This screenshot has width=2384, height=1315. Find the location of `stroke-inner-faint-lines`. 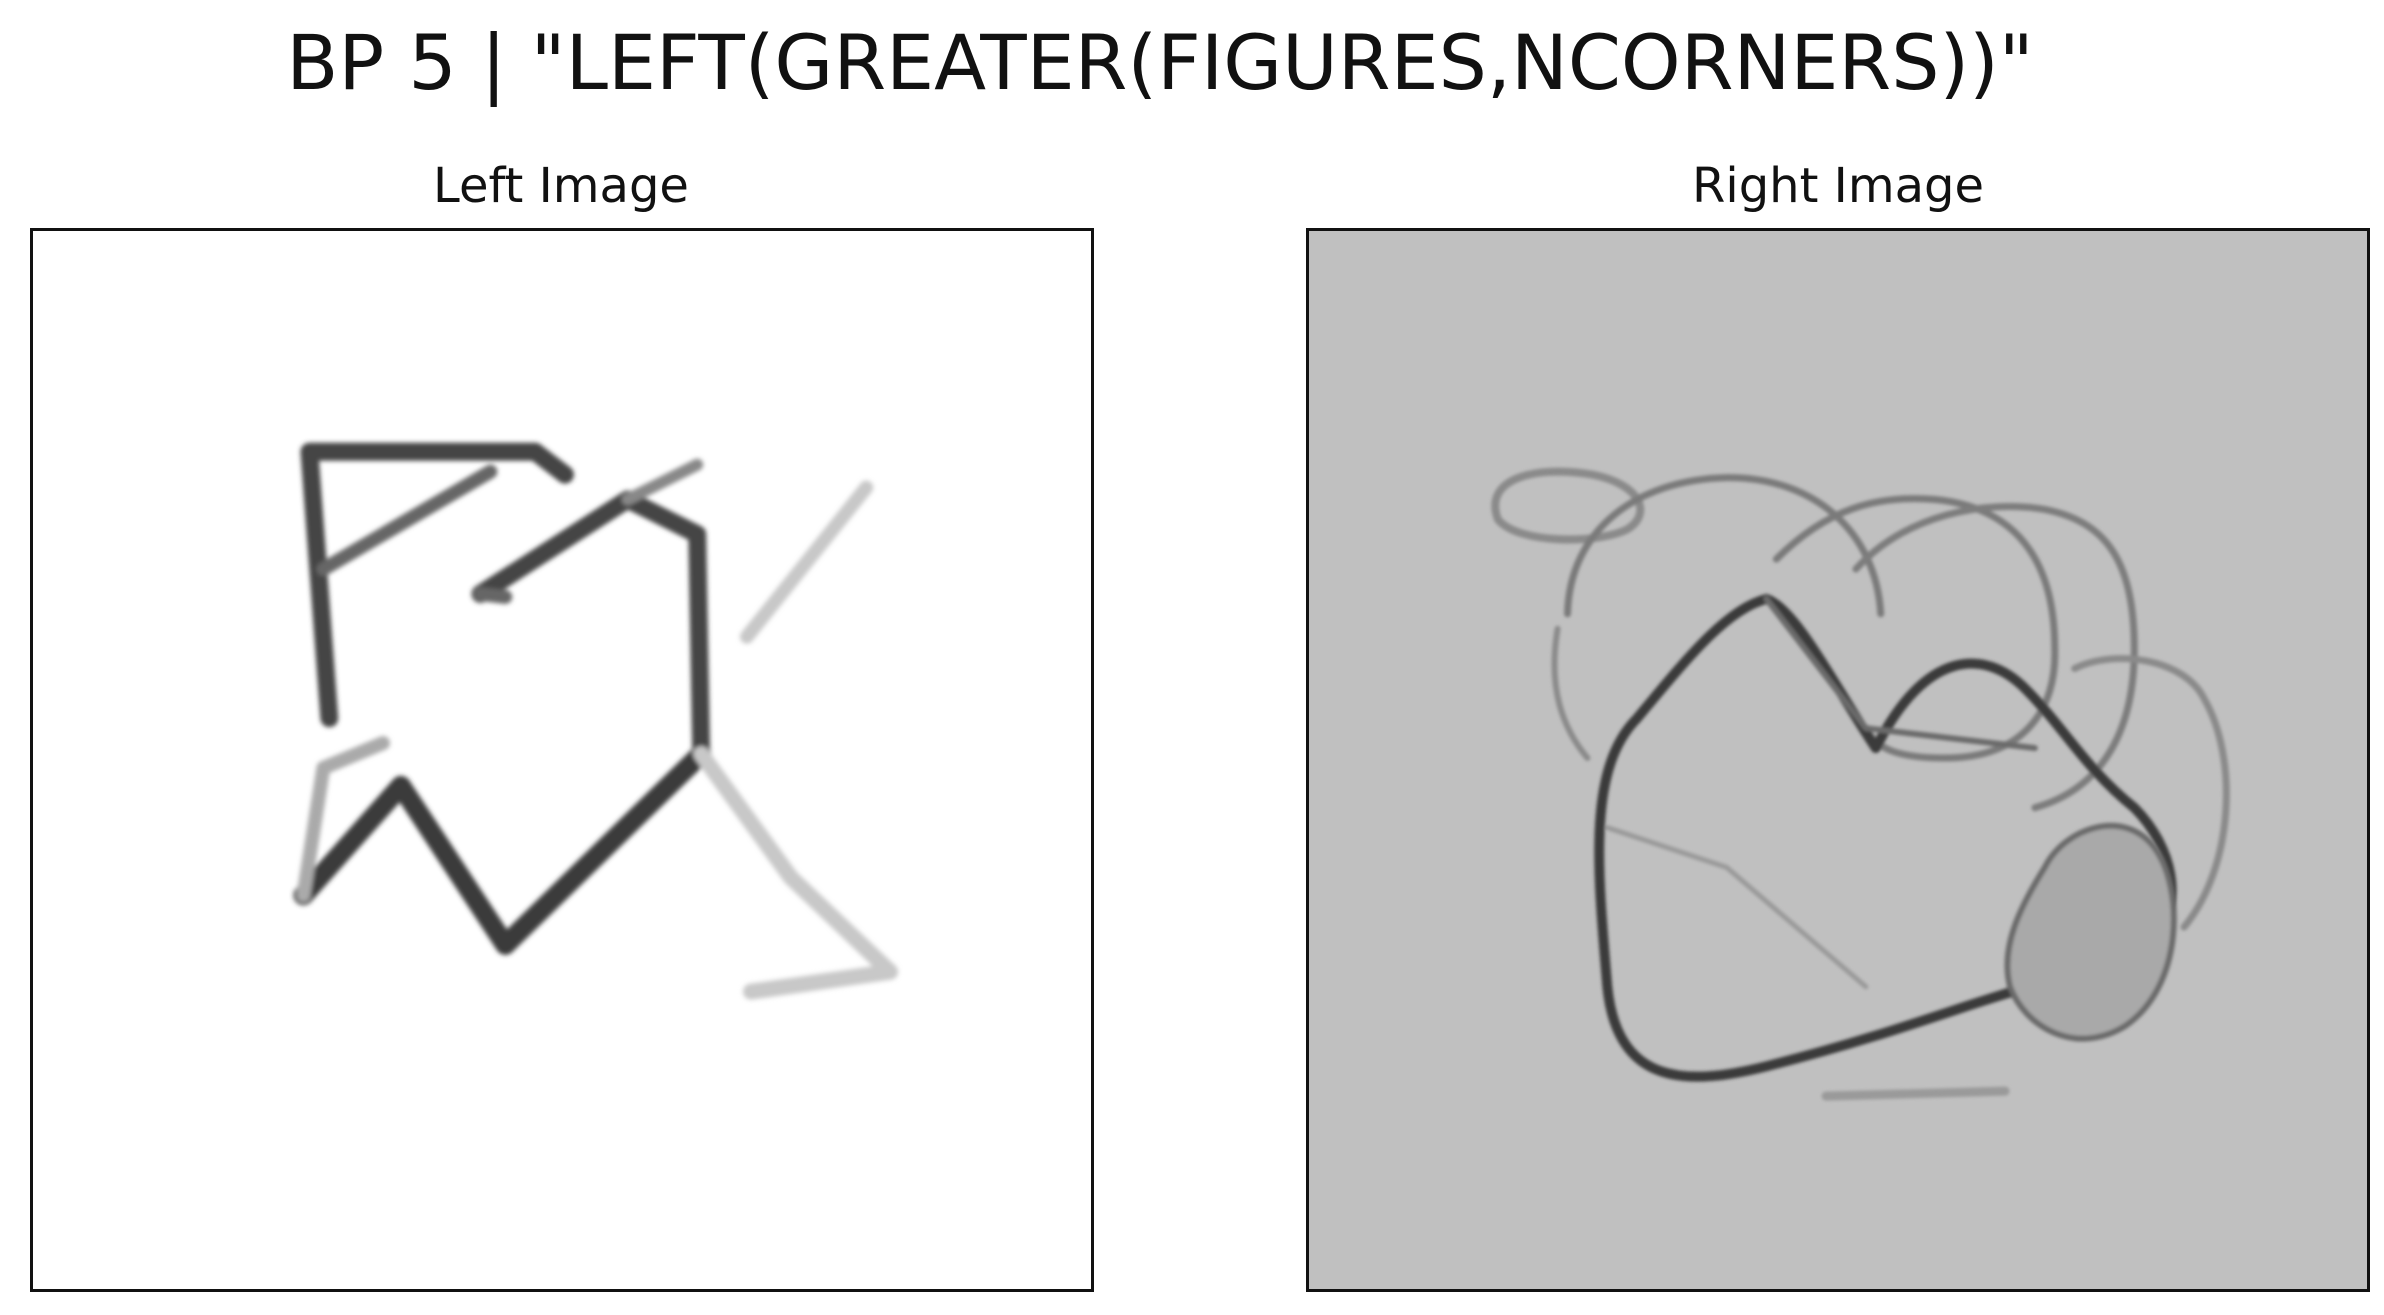

stroke-inner-faint-lines is located at coordinates (1736, 907).